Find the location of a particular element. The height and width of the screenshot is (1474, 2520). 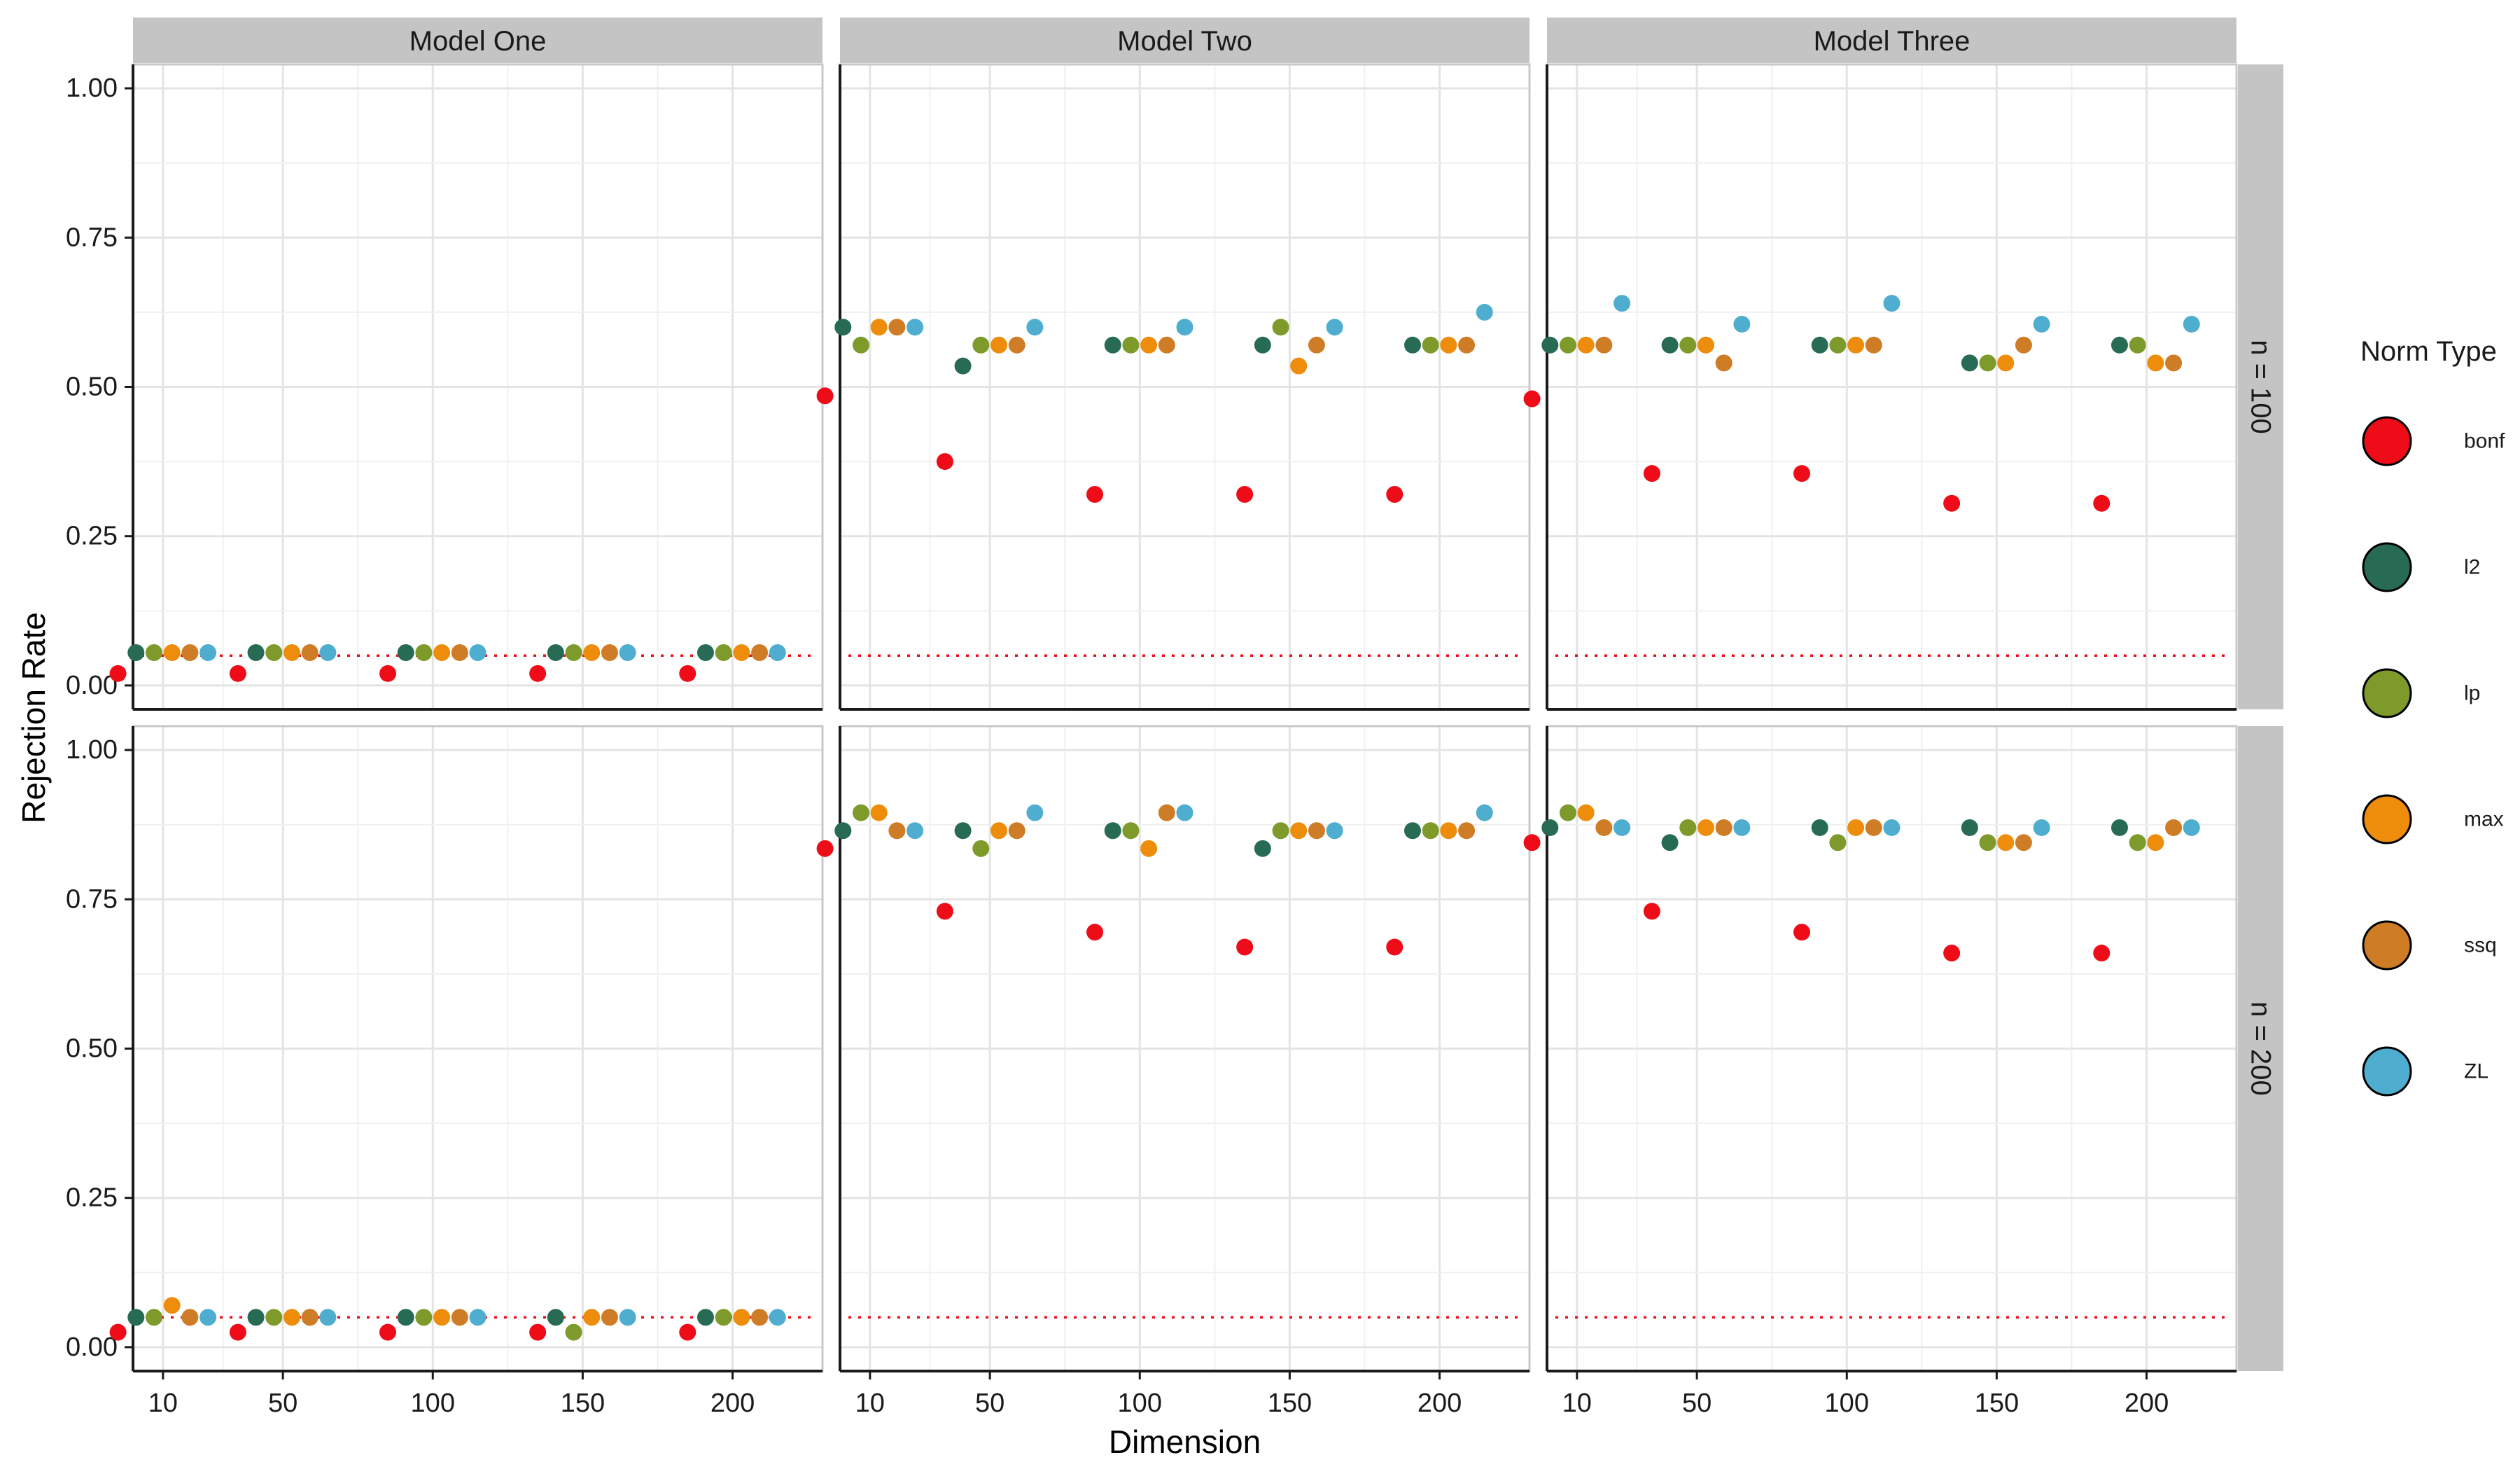

x-tick-label: 200 is located at coordinates (732, 1403).